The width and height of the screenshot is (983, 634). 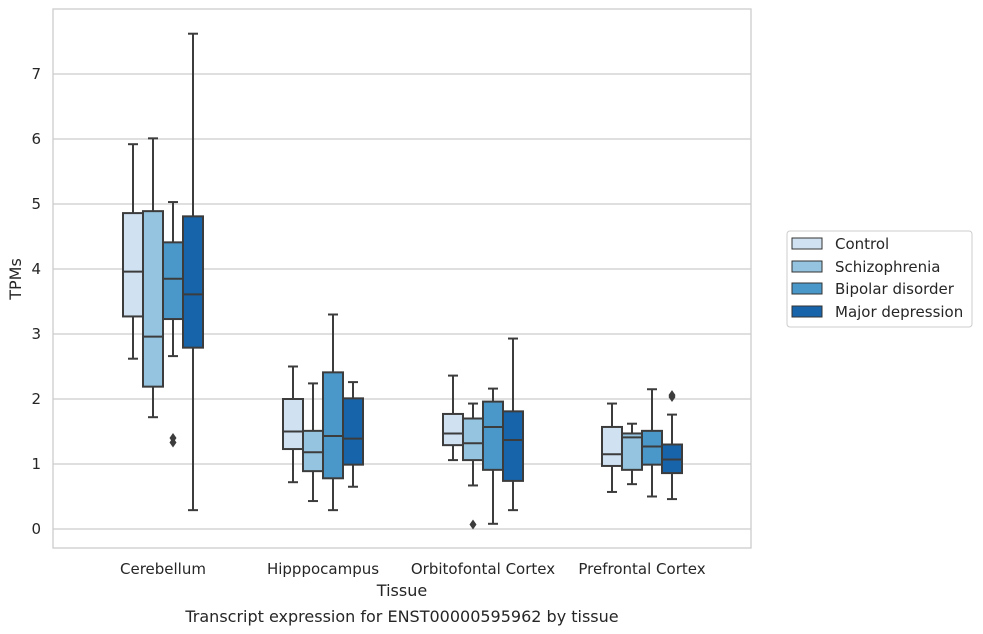 What do you see at coordinates (807, 311) in the screenshot?
I see `legend-swatch-major-depression` at bounding box center [807, 311].